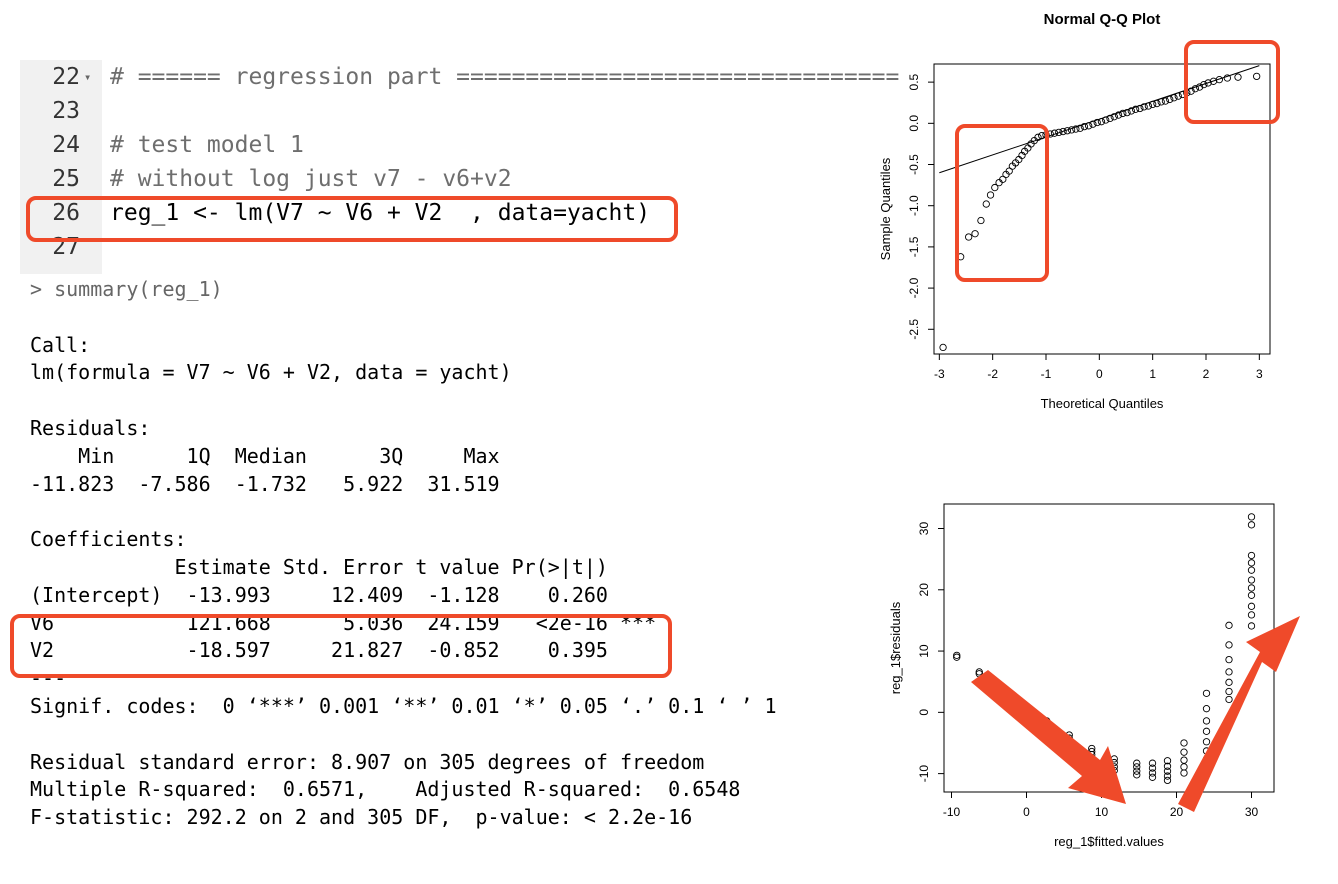 This screenshot has height=884, width=1338. What do you see at coordinates (1048, 737) in the screenshot?
I see `arrow-down-right-icon` at bounding box center [1048, 737].